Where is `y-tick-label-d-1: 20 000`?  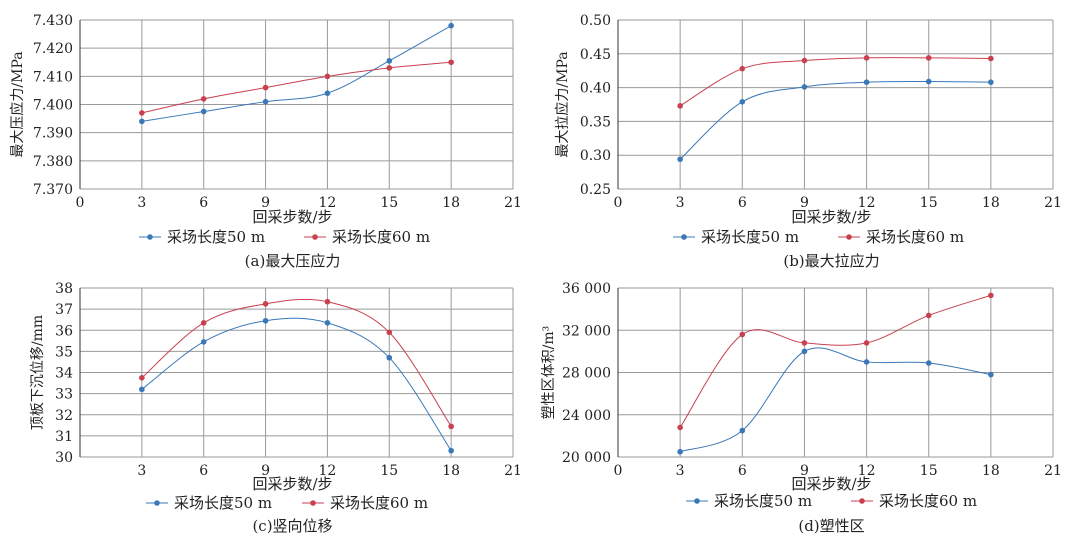 y-tick-label-d-1: 20 000 is located at coordinates (586, 458).